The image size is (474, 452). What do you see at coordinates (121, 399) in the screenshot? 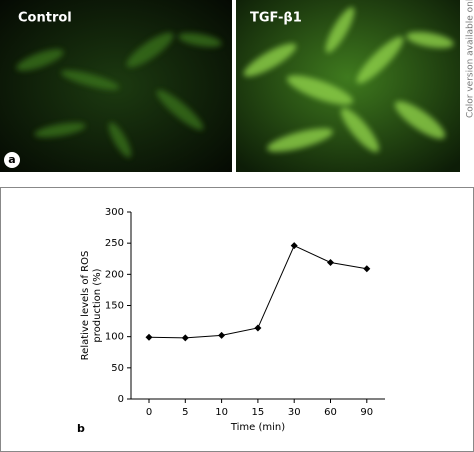
I see `y-tick-label: 0` at bounding box center [121, 399].